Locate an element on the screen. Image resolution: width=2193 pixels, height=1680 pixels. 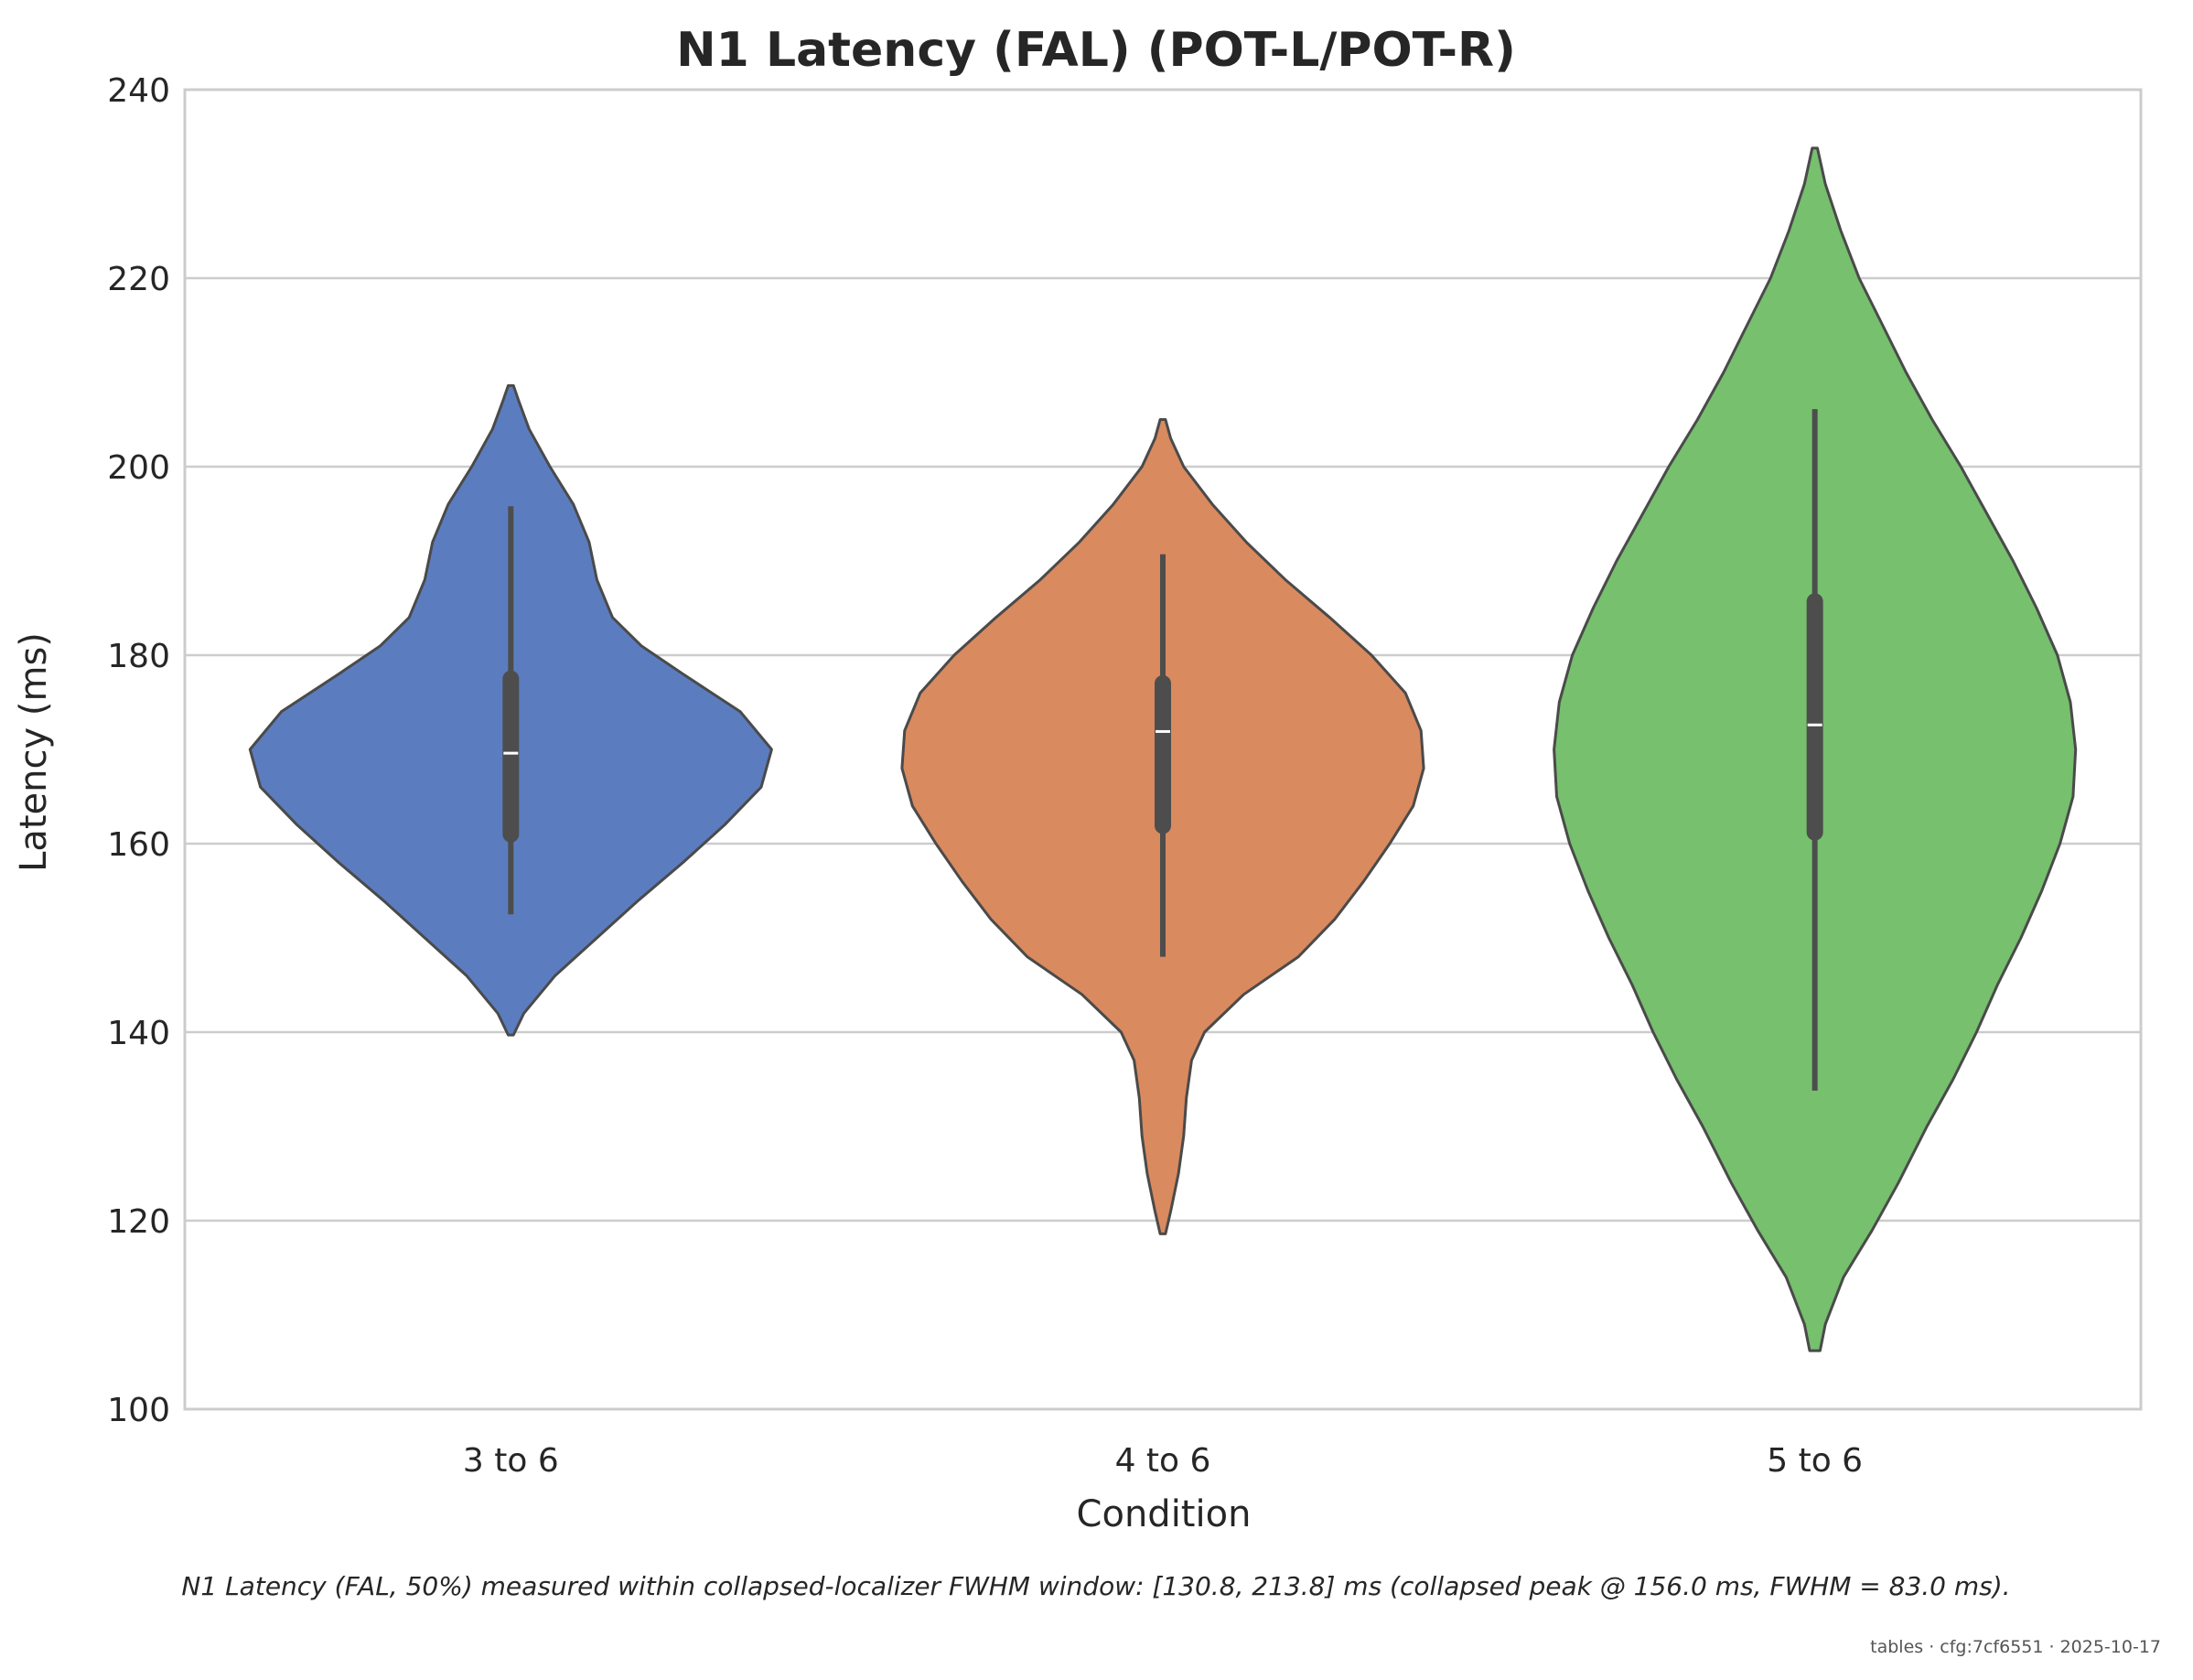
x-tick-label-1: 3 to 6 is located at coordinates (511, 1461).